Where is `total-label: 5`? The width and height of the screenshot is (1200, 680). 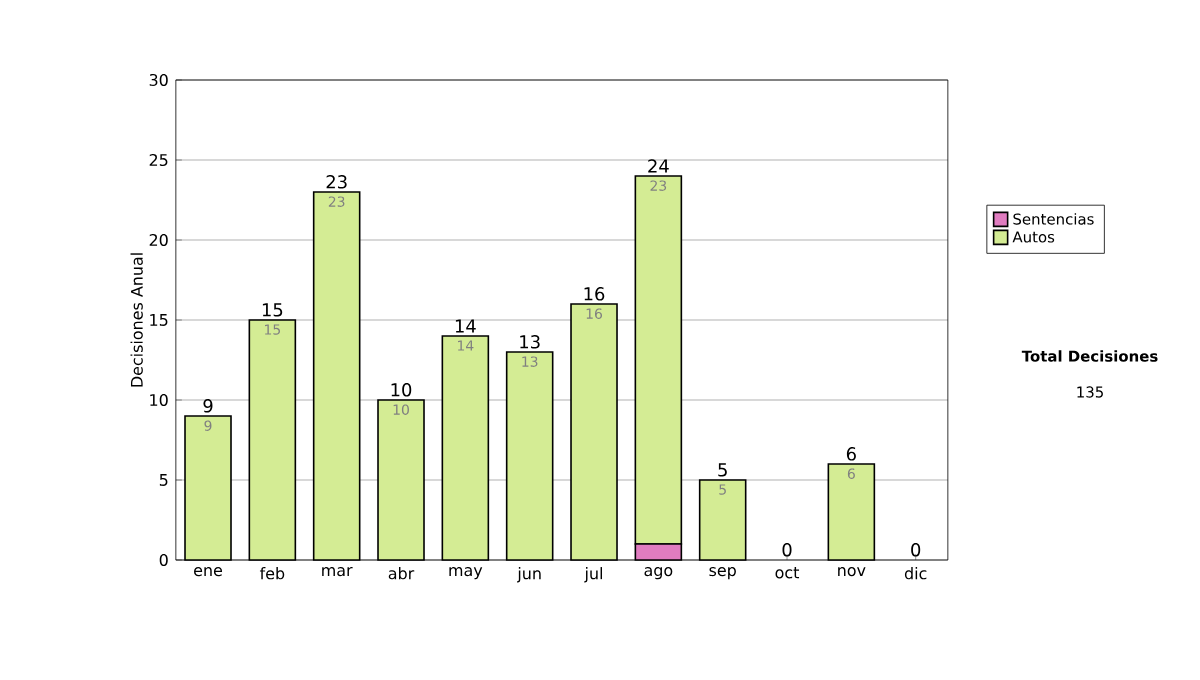 total-label: 5 is located at coordinates (722, 470).